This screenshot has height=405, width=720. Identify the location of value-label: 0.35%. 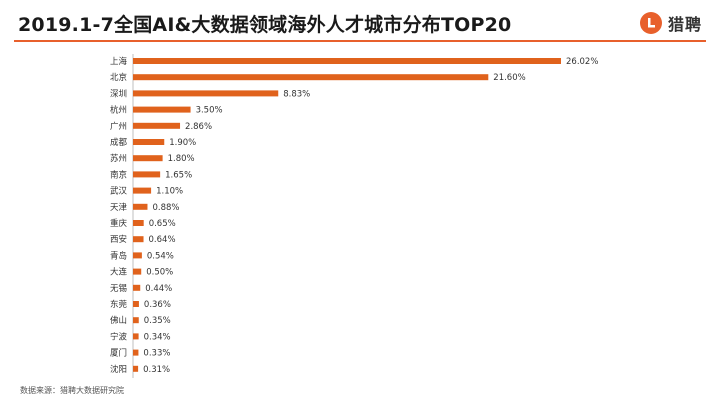
(157, 321).